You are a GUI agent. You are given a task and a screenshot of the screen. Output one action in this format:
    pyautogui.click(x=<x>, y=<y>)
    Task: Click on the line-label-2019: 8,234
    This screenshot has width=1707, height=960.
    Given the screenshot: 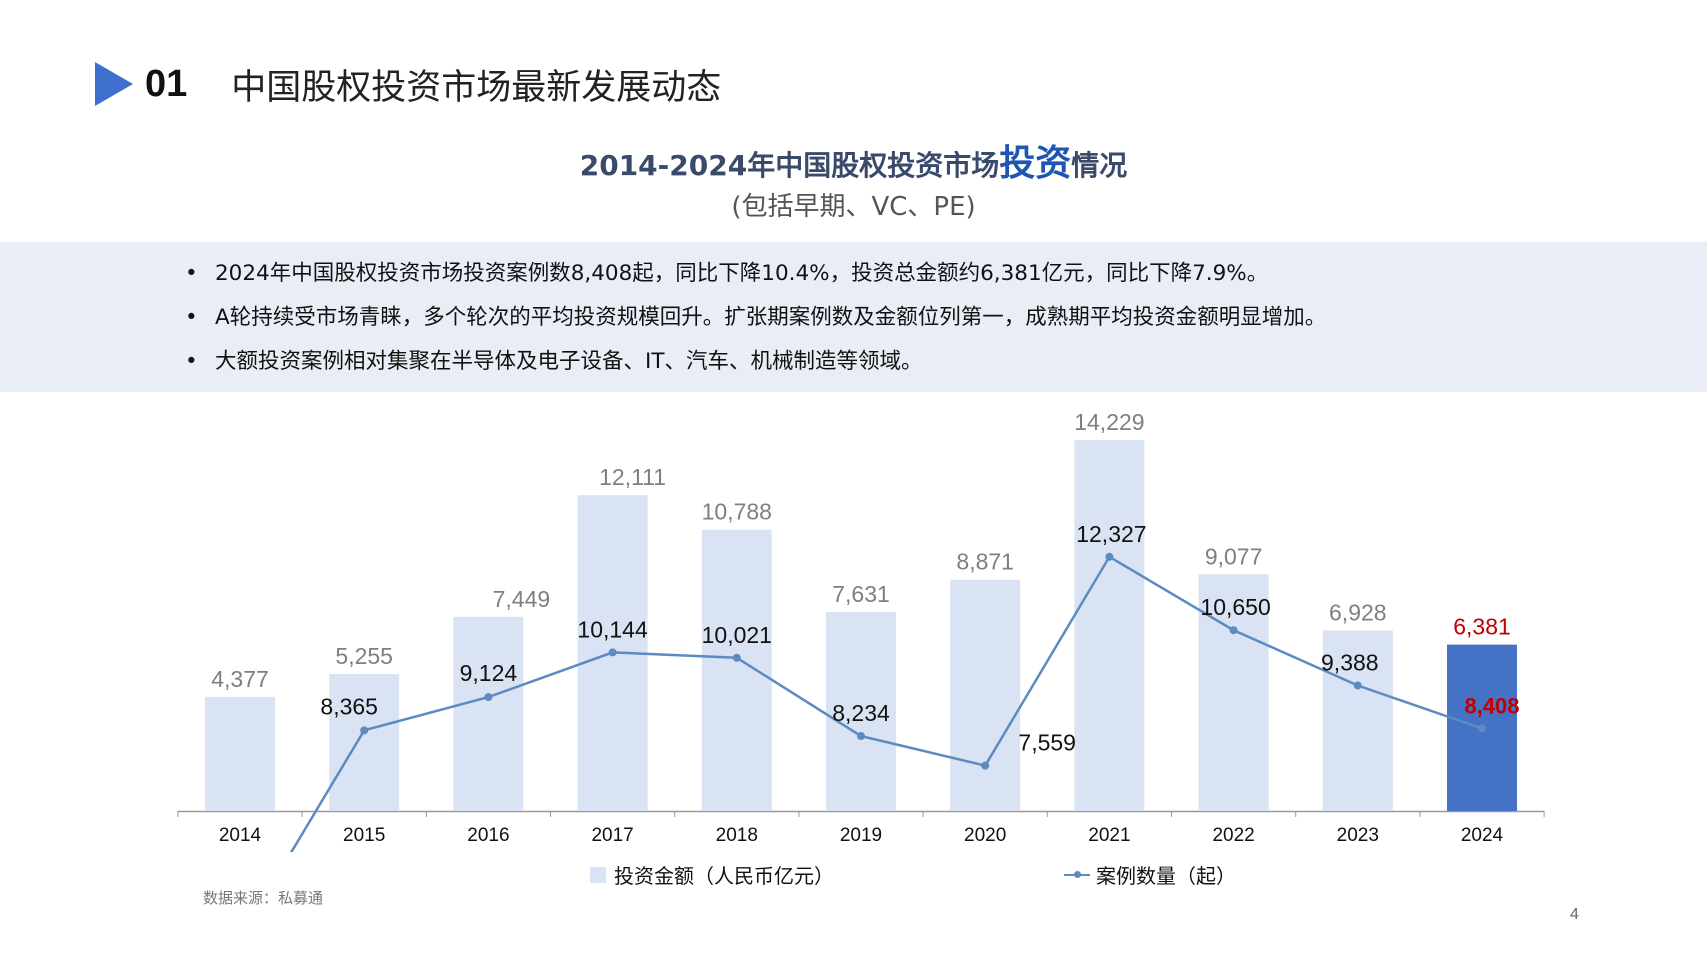 What is the action you would take?
    pyautogui.click(x=861, y=713)
    